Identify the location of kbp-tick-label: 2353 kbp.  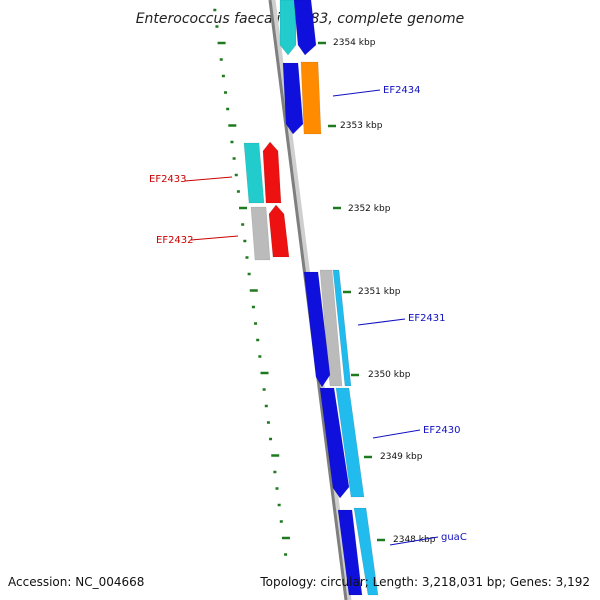
(361, 126).